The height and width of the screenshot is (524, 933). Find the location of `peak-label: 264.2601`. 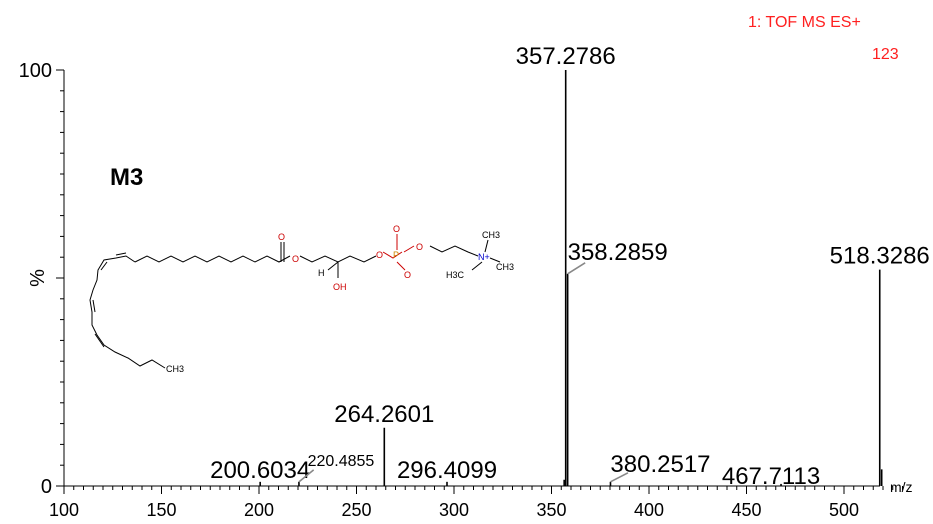

peak-label: 264.2601 is located at coordinates (384, 414).